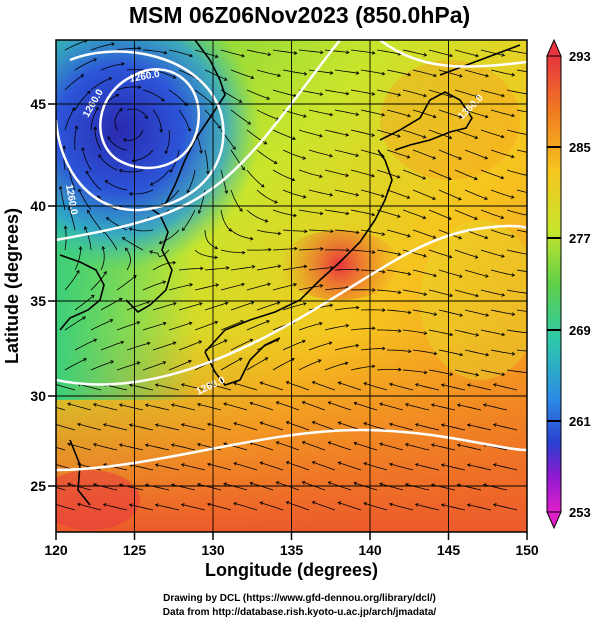  What do you see at coordinates (145, 77) in the screenshot?
I see `contour-label: 1260.0` at bounding box center [145, 77].